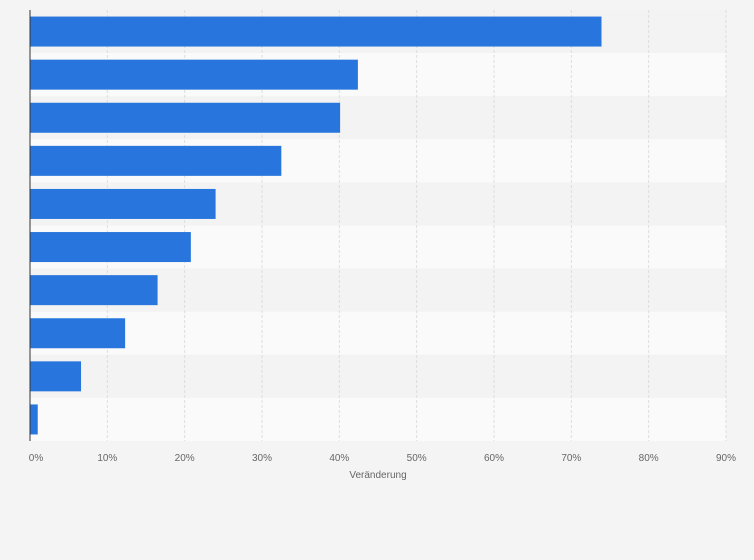  Describe the element at coordinates (571, 458) in the screenshot. I see `x-tick-label: 70%` at that location.